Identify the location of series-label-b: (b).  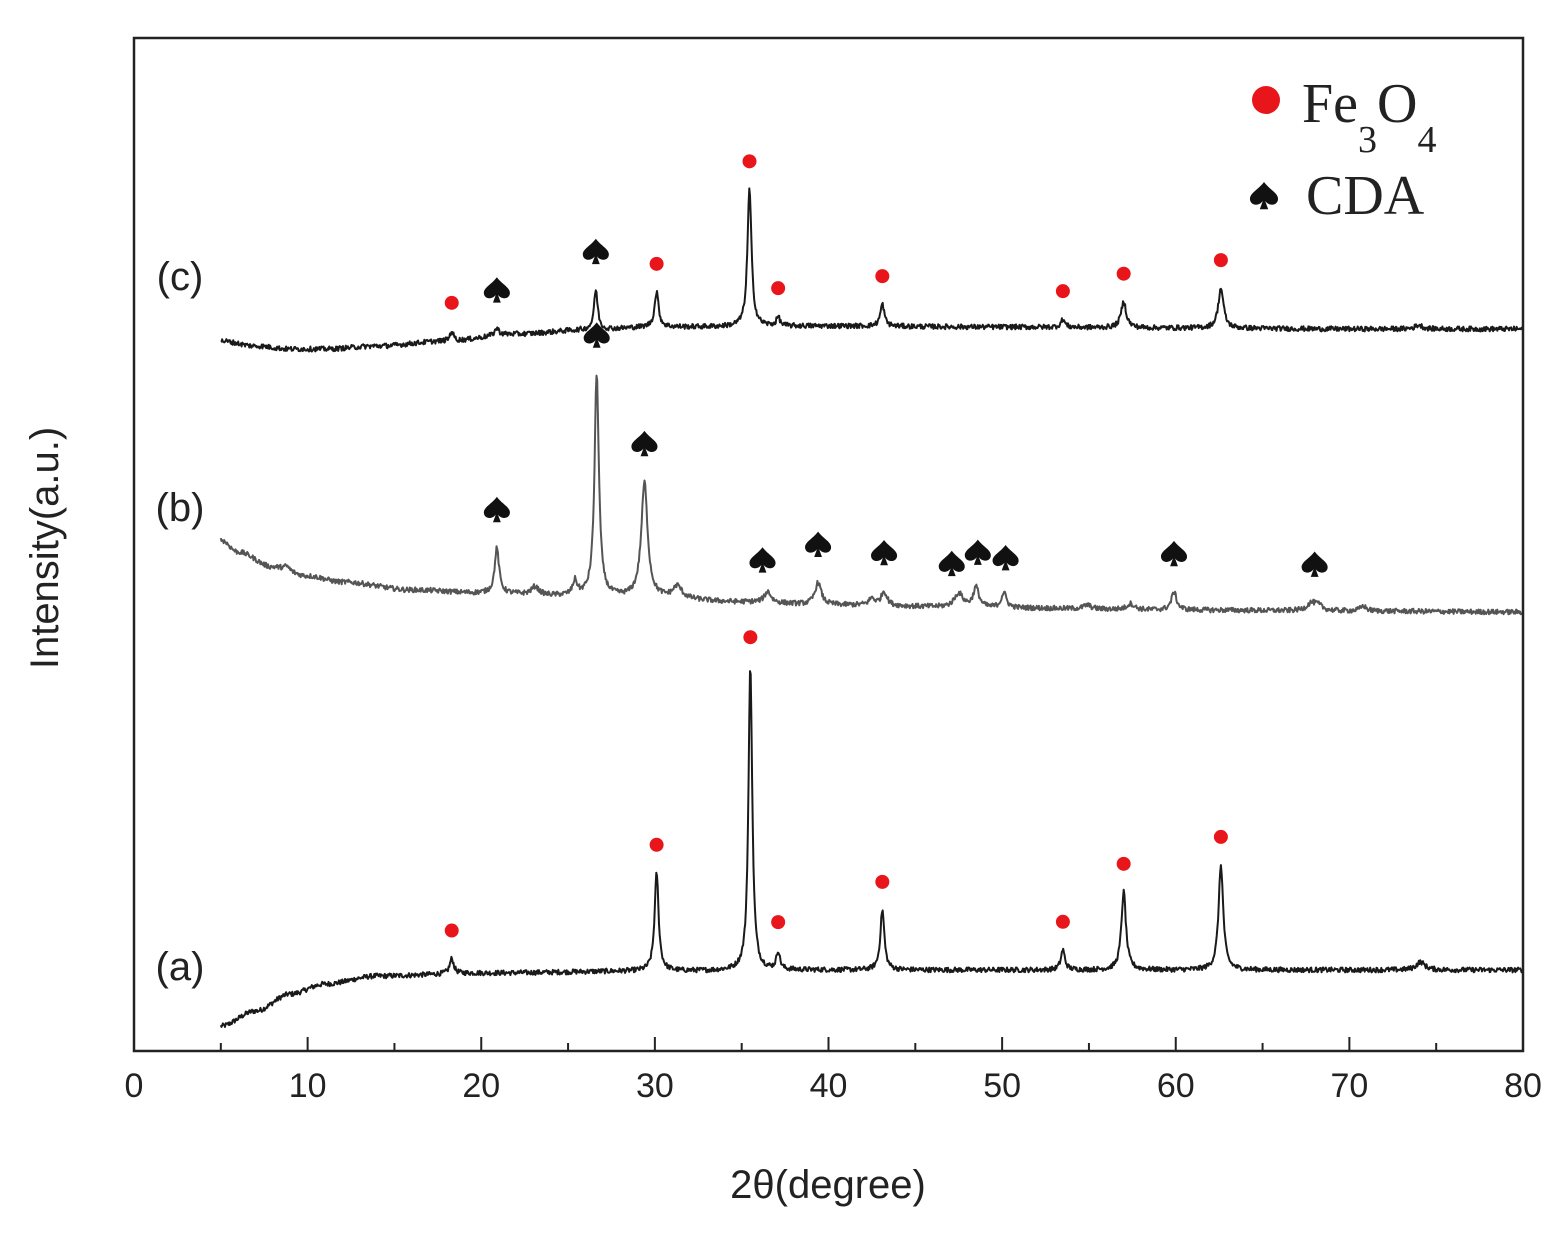
(180, 508).